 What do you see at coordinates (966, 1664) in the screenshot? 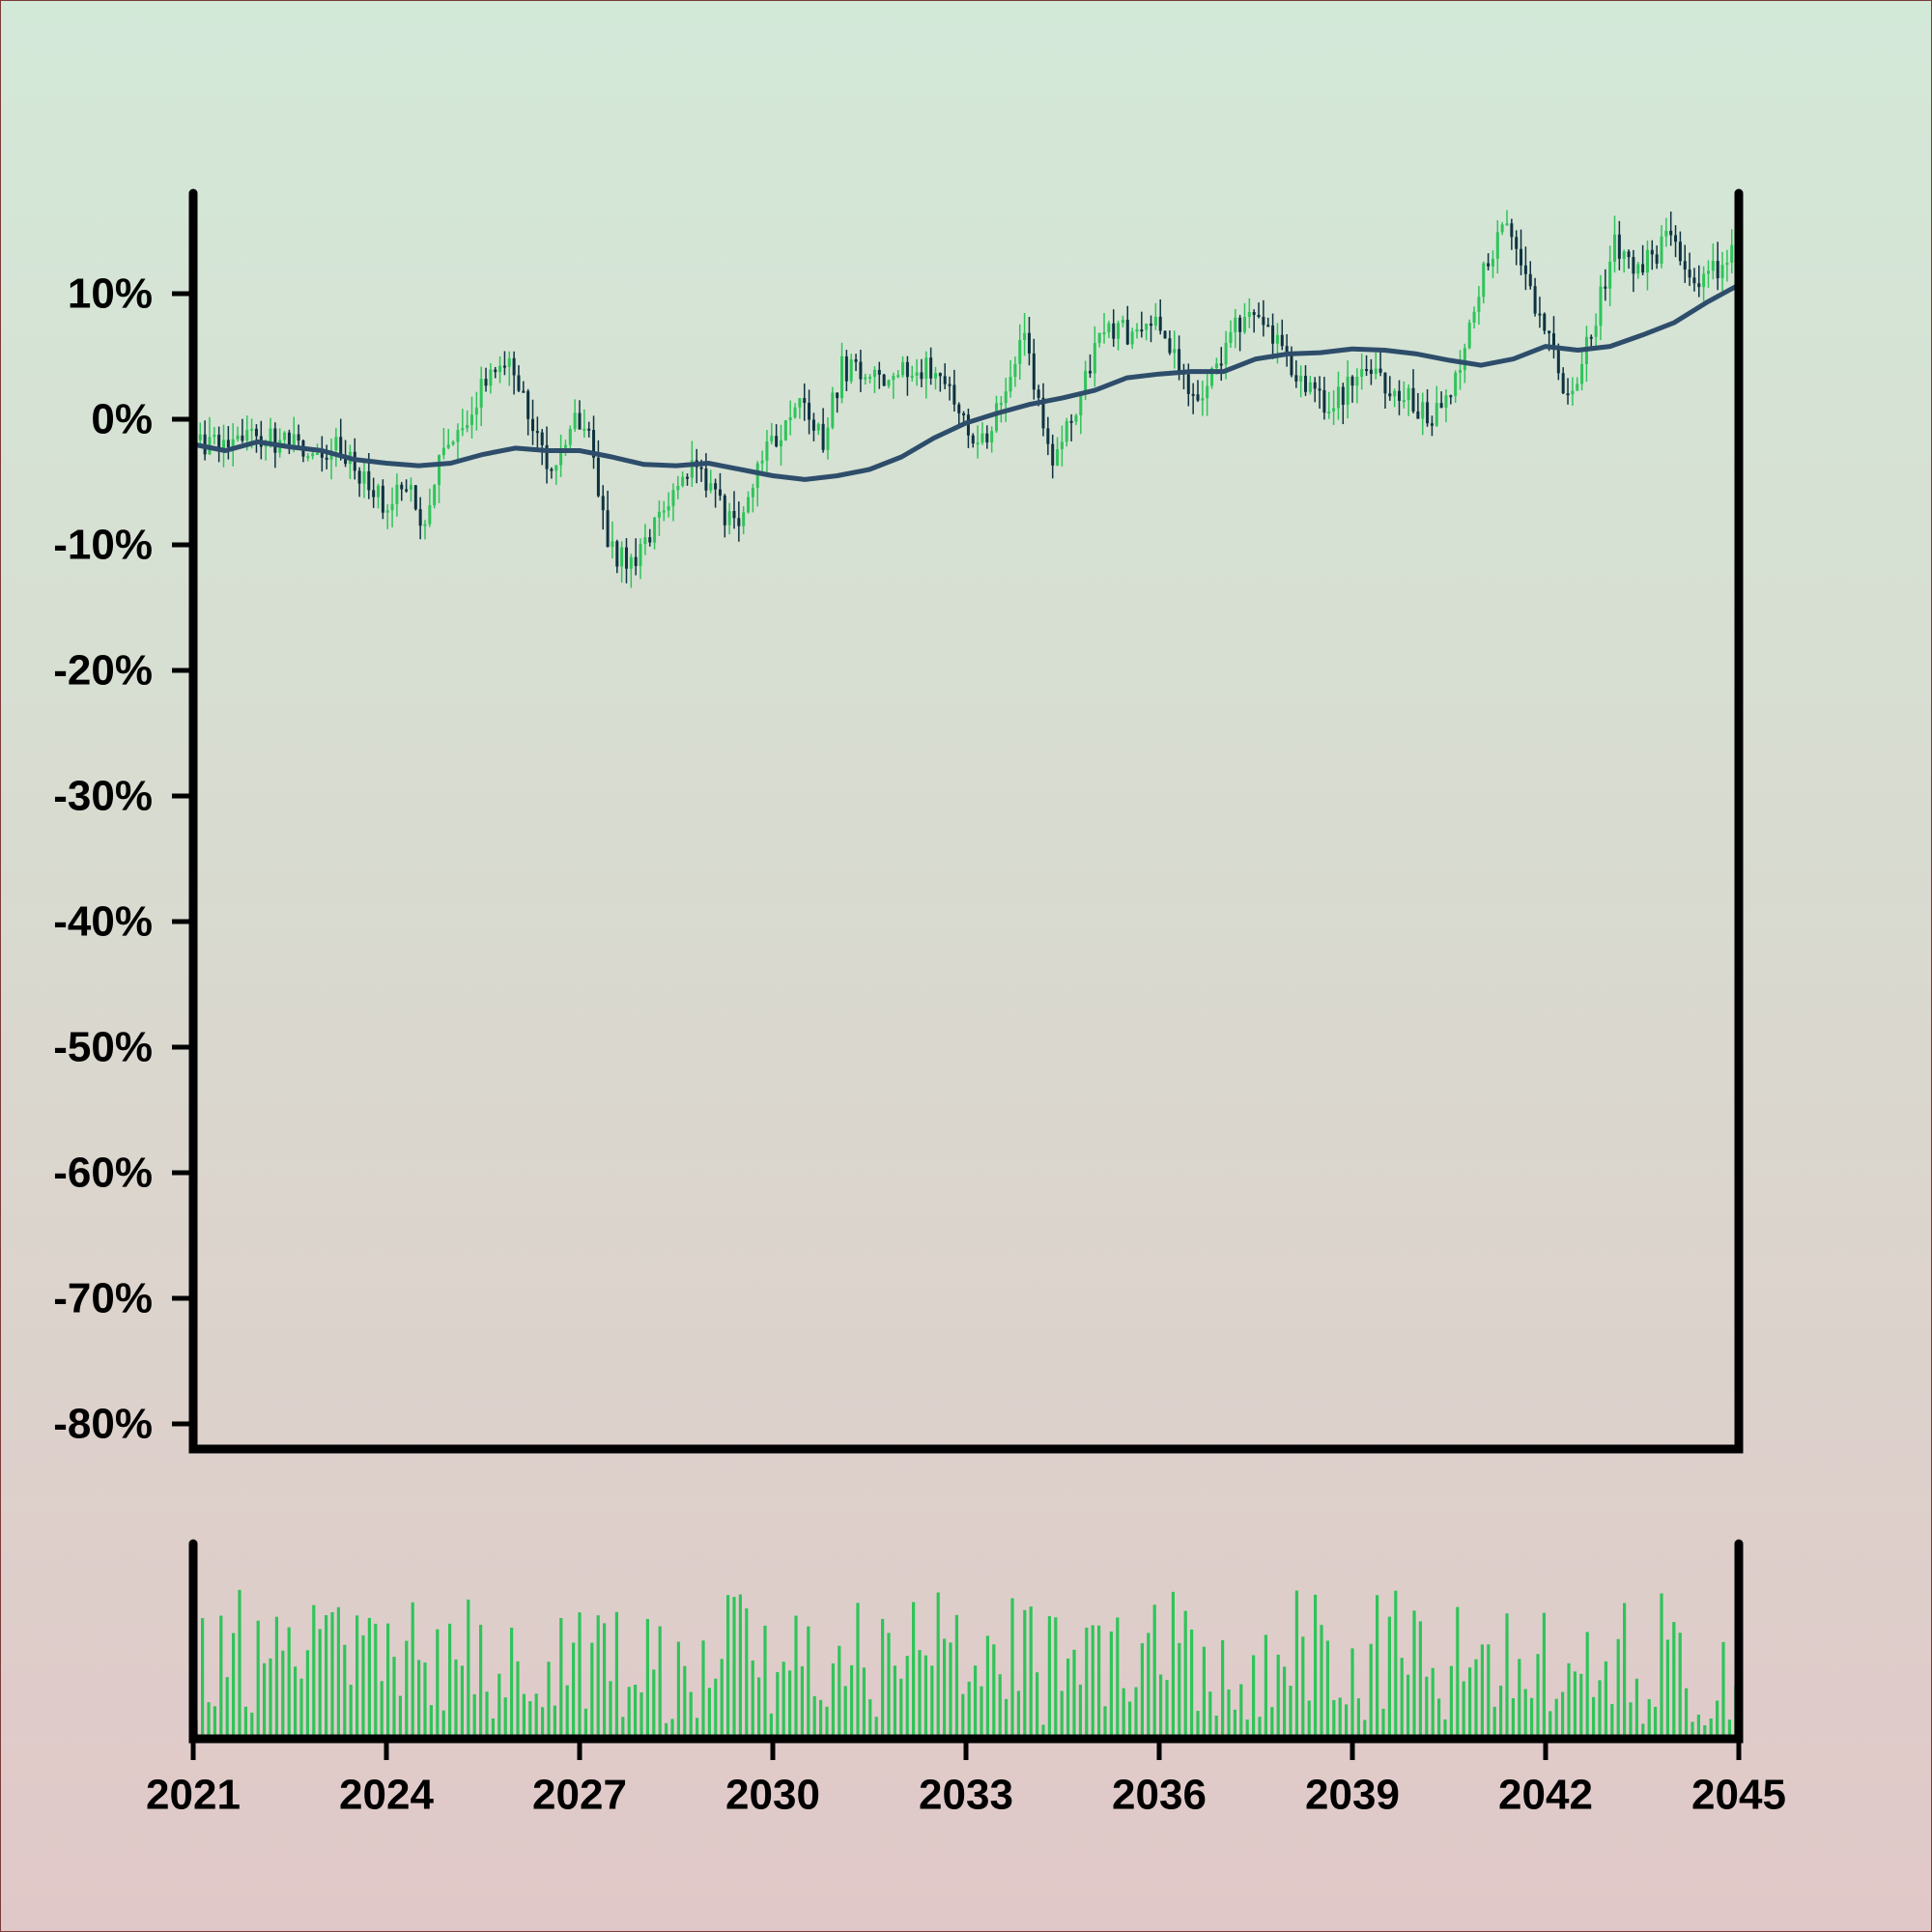
I see `volume-bars` at bounding box center [966, 1664].